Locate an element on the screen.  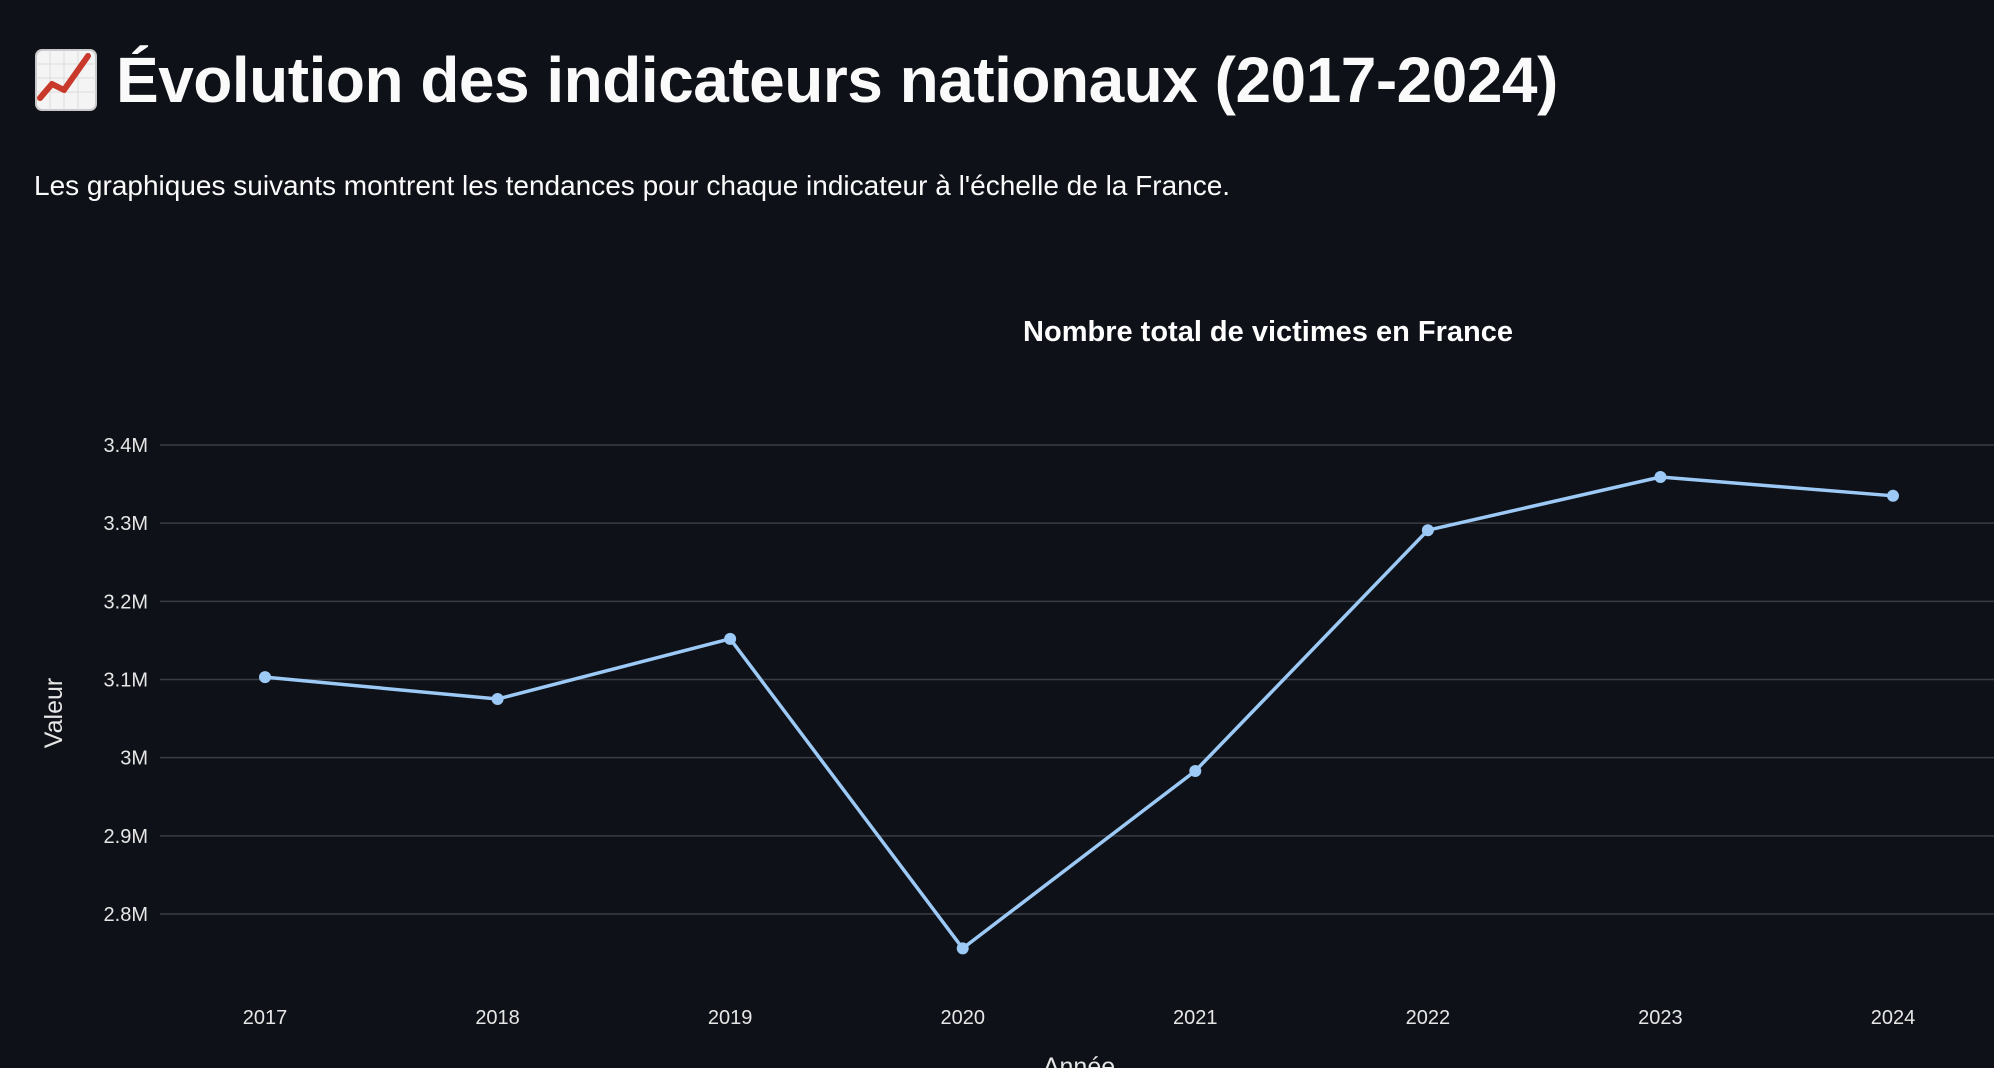
y-tick-label: 3.3M is located at coordinates (126, 524).